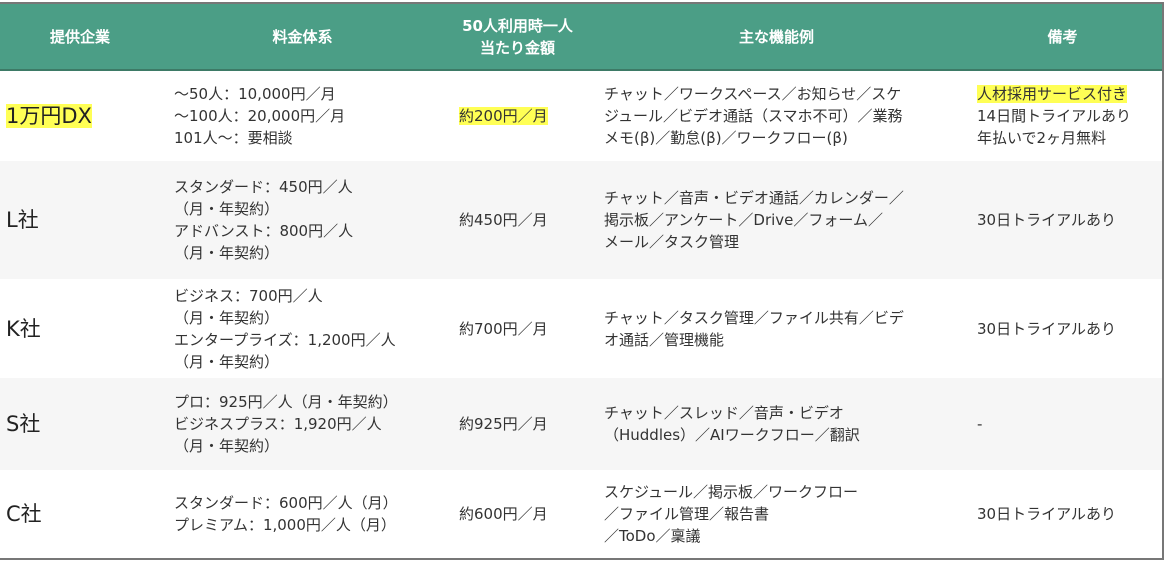 Image resolution: width=1166 pixels, height=564 pixels. Describe the element at coordinates (263, 187) in the screenshot. I see `cell-line: スタンダード：450円／人` at that location.